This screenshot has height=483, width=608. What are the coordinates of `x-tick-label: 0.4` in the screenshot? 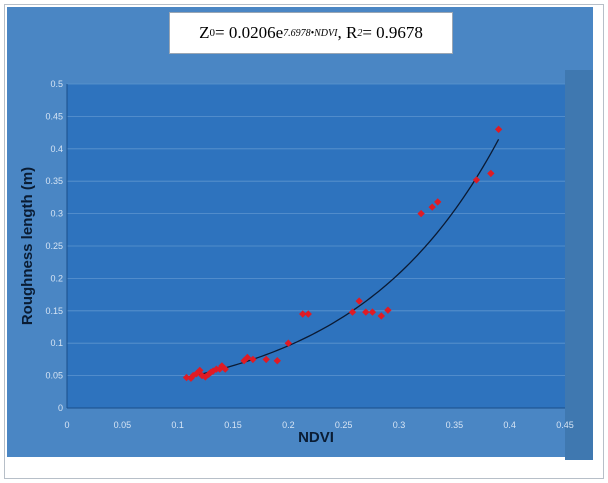 It's located at (509, 425).